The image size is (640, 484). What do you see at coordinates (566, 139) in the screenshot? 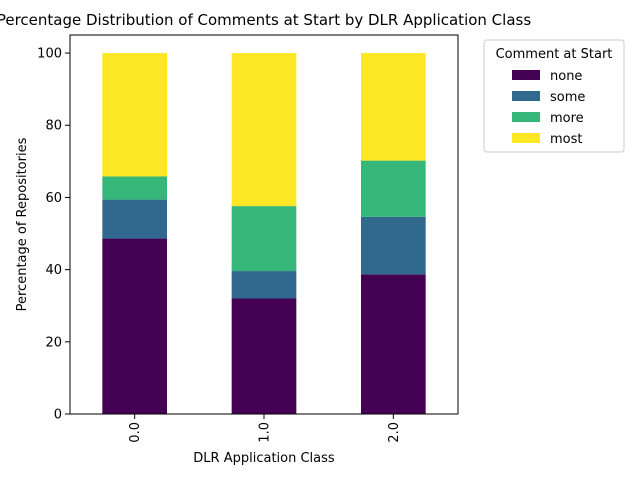
I see `legend-label-most: most` at bounding box center [566, 139].